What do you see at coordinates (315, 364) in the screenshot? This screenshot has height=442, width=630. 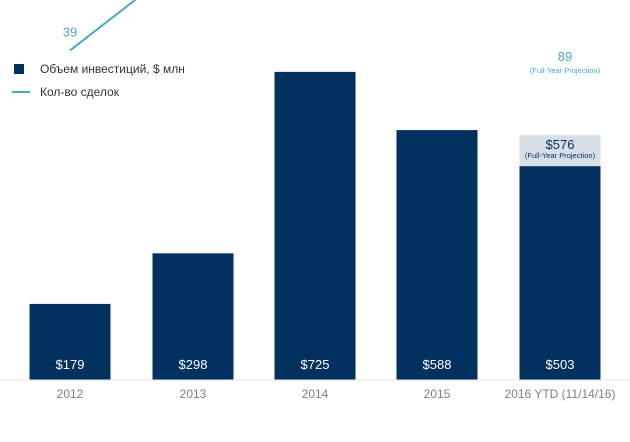 I see `bar-value-label: $725` at bounding box center [315, 364].